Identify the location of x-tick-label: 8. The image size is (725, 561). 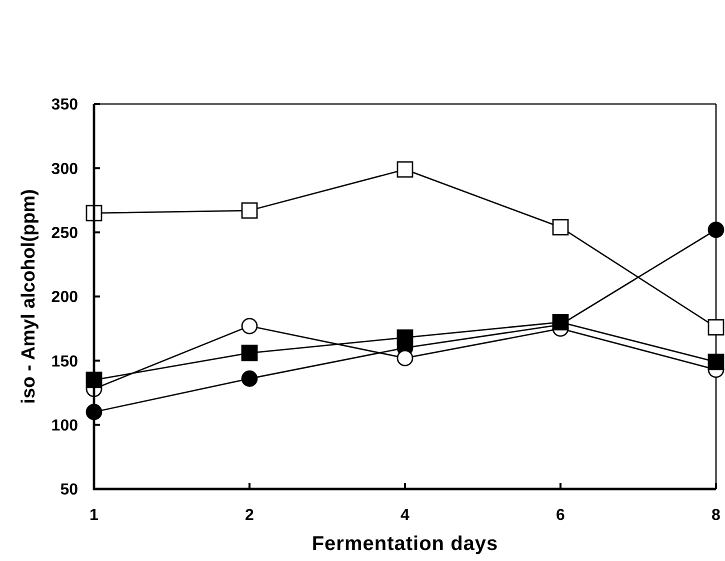
(716, 515).